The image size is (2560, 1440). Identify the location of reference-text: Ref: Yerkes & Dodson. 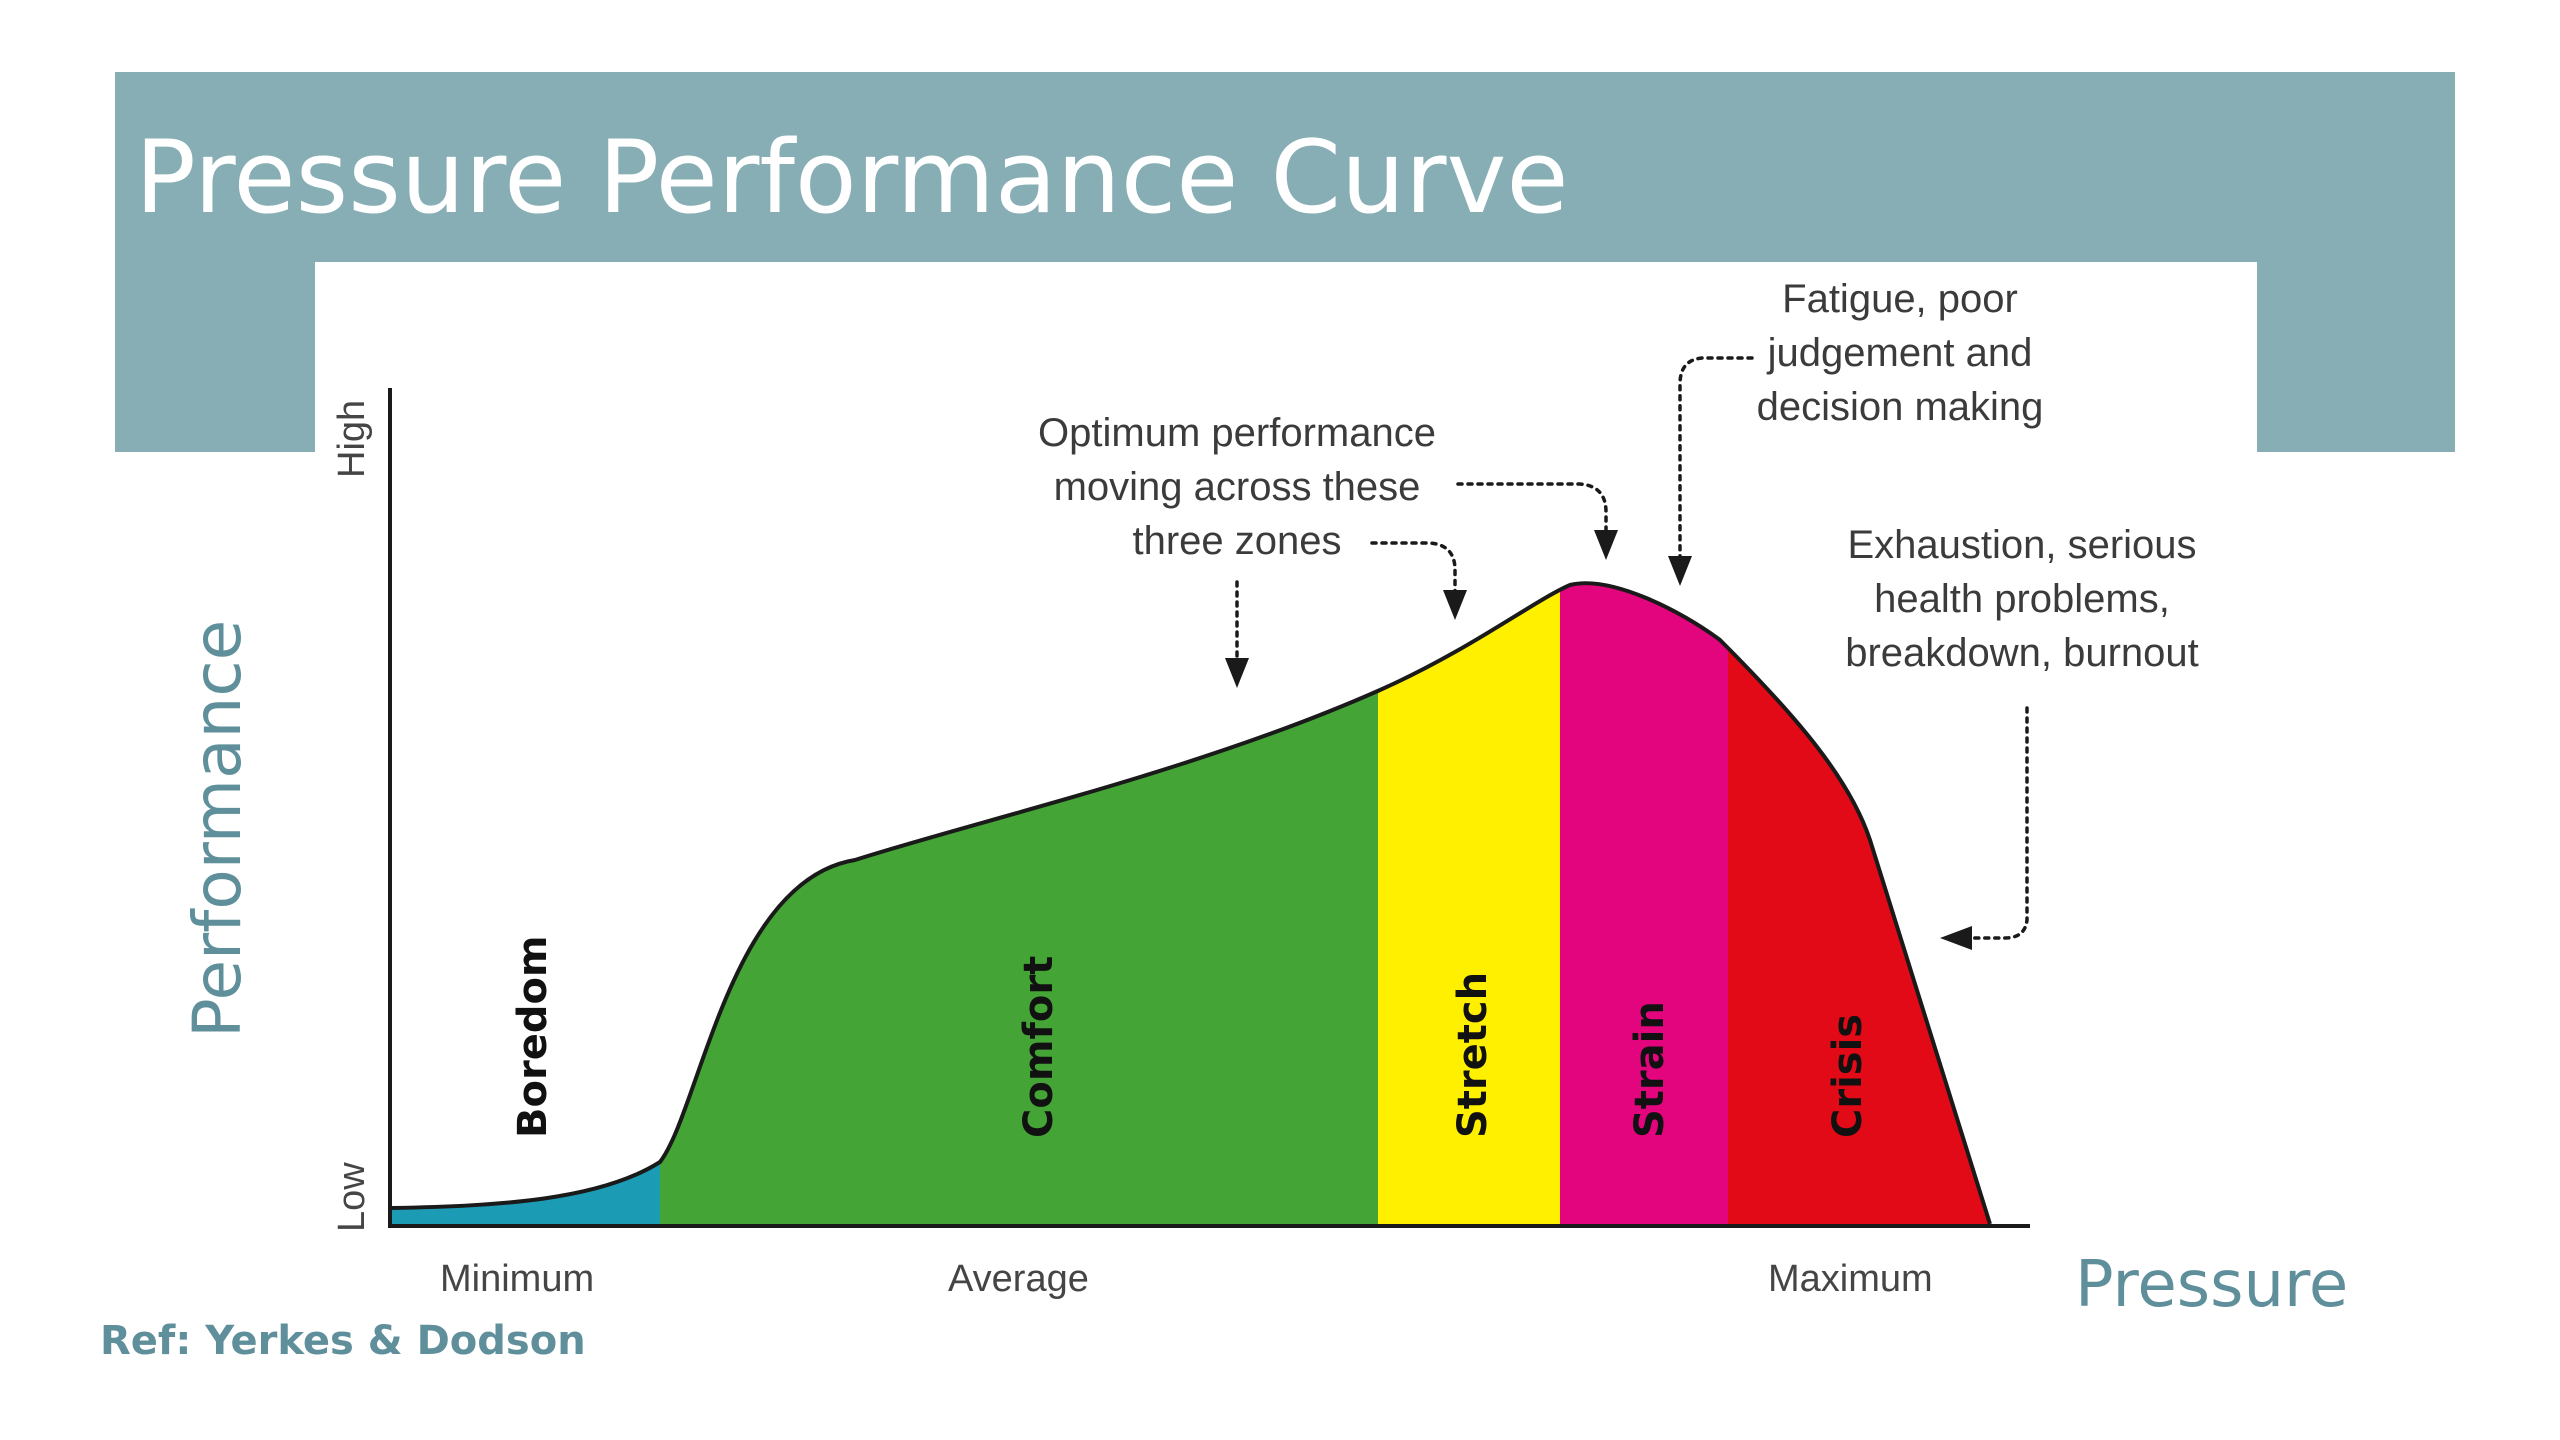
(343, 1341).